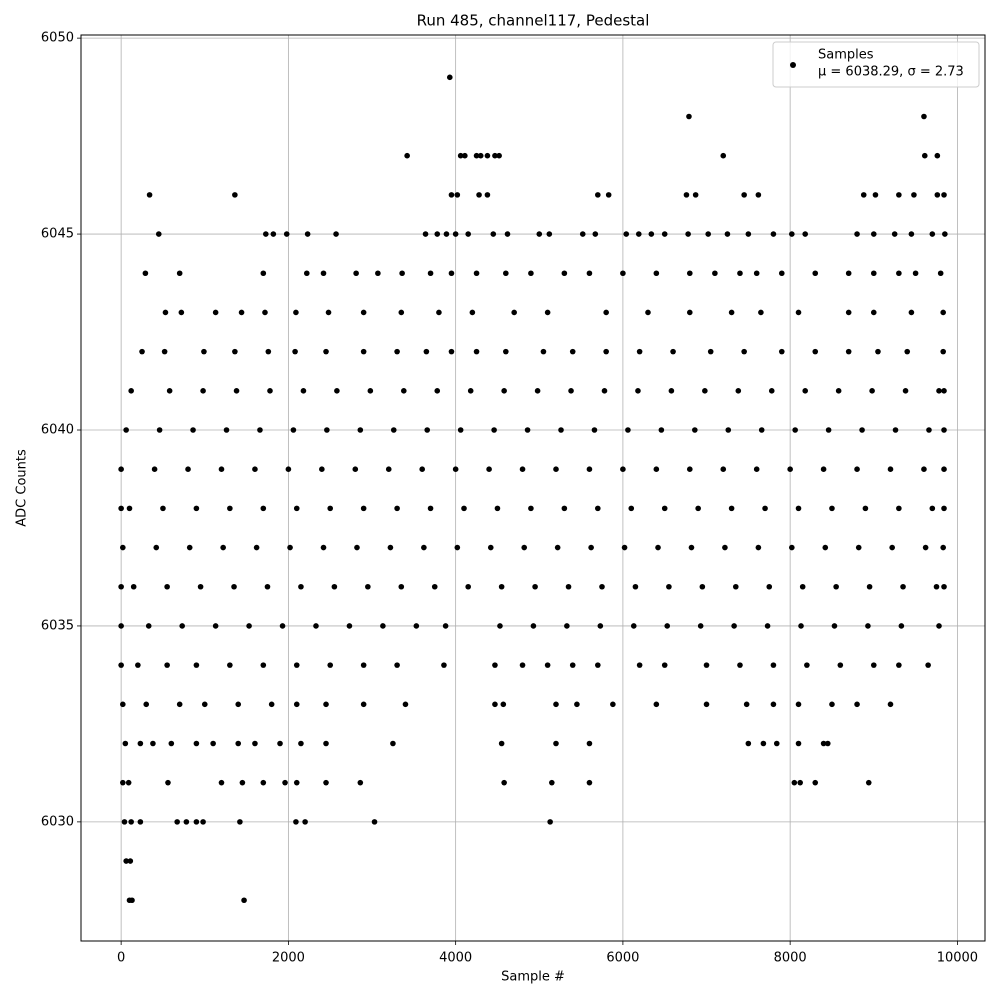  Describe the element at coordinates (876, 64) in the screenshot. I see `legend-box` at that location.